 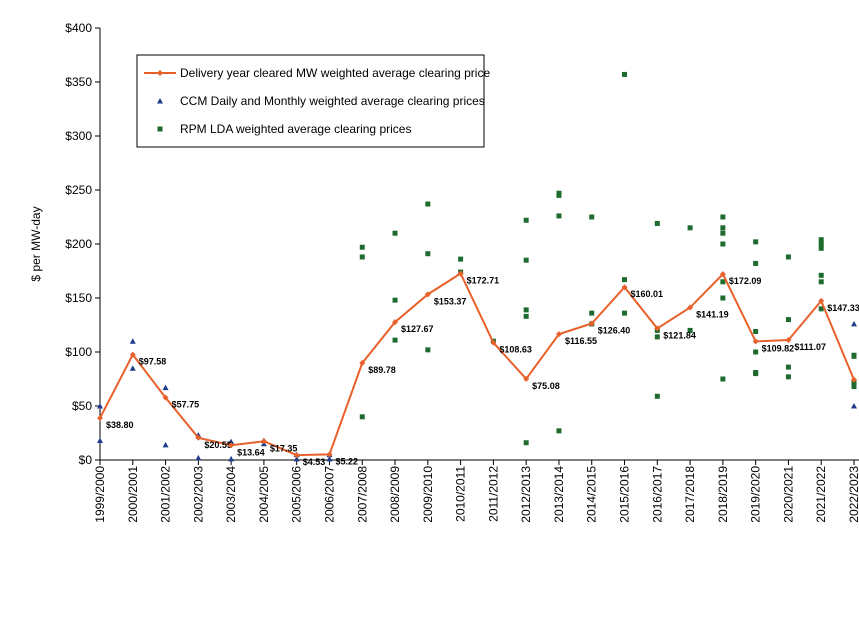 I want to click on x-tick-label: 2004/2005, so click(x=264, y=494).